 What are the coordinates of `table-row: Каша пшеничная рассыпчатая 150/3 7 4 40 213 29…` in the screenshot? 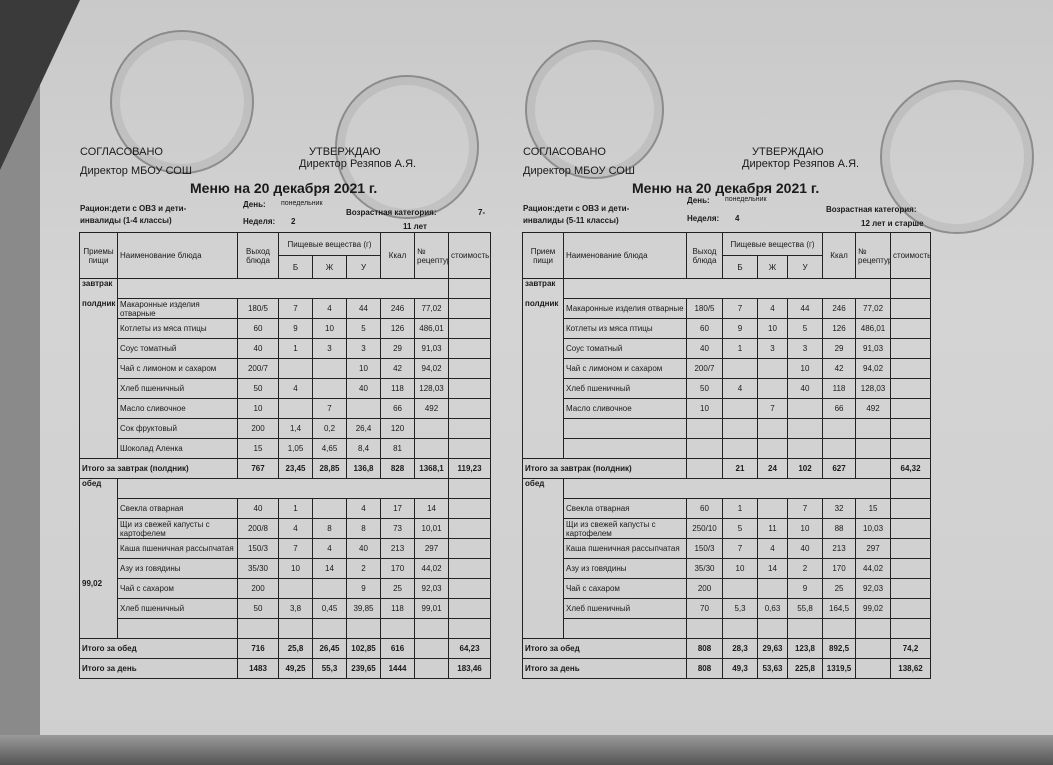 It's located at (727, 548).